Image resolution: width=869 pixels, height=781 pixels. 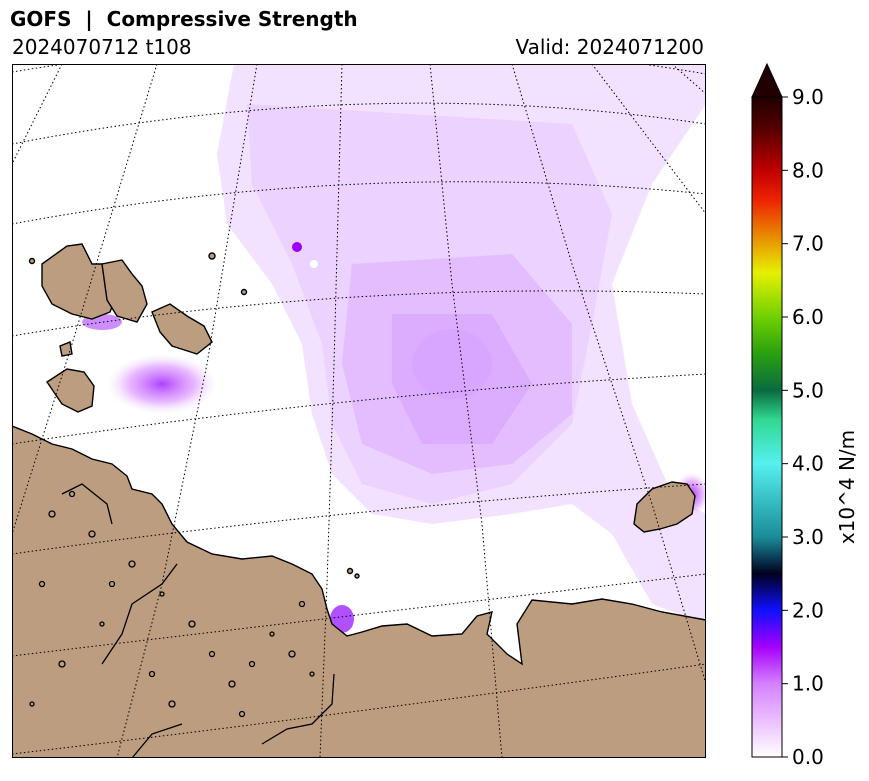 I want to click on island-east, so click(x=664, y=507).